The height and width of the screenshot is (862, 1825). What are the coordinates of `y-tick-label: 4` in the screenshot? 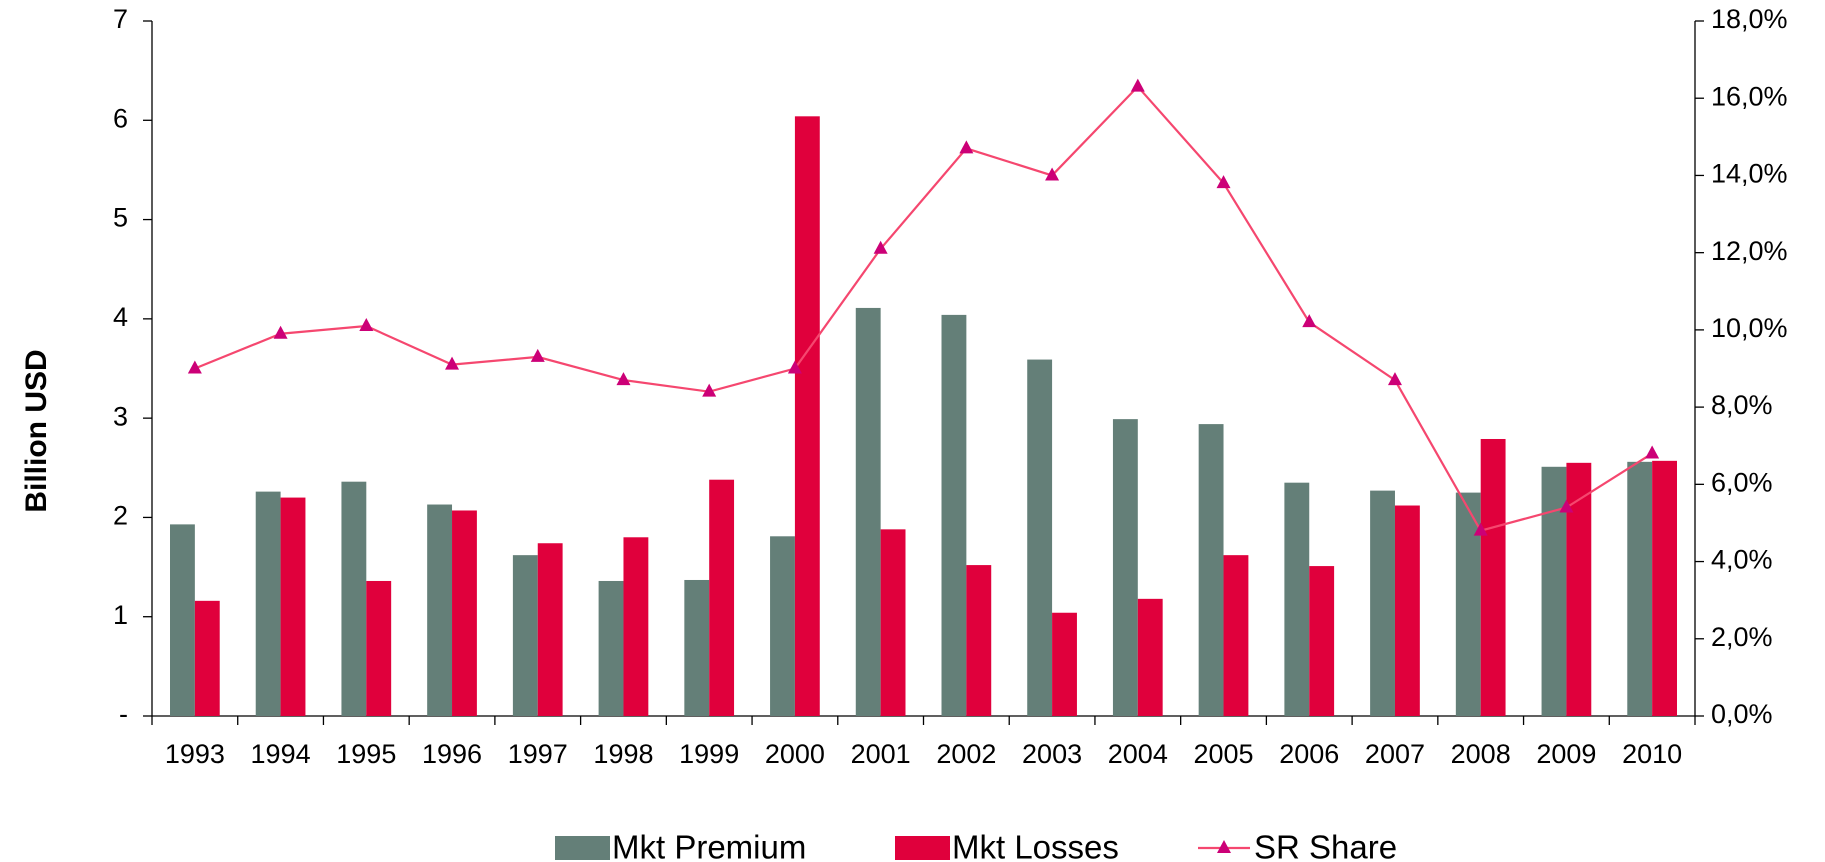 It's located at (120, 317).